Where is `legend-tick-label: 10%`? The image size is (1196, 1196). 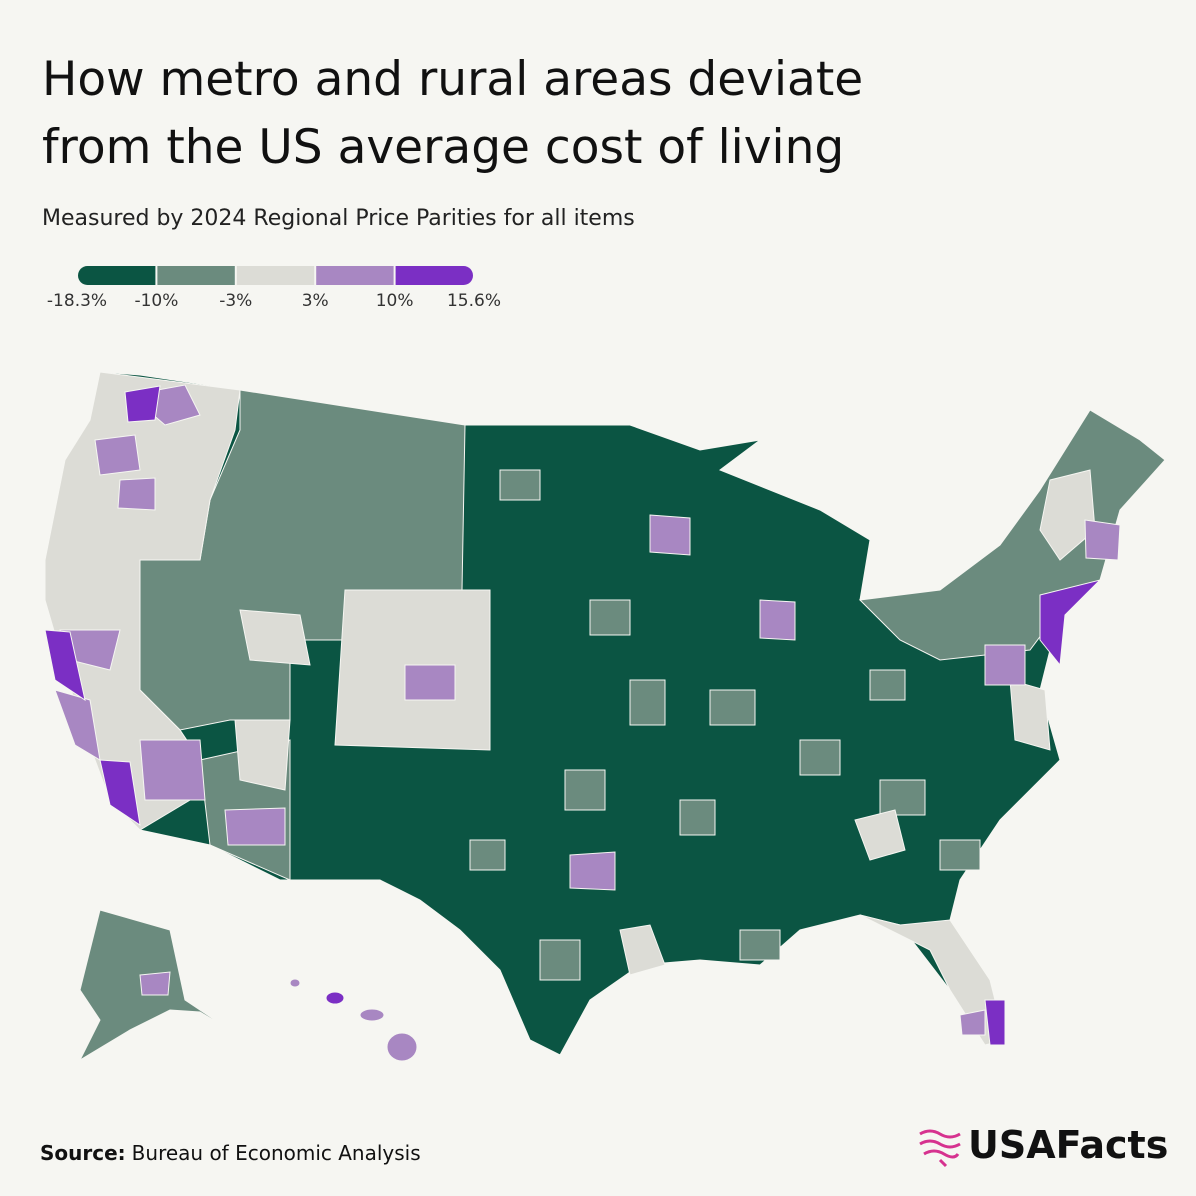 legend-tick-label: 10% is located at coordinates (395, 301).